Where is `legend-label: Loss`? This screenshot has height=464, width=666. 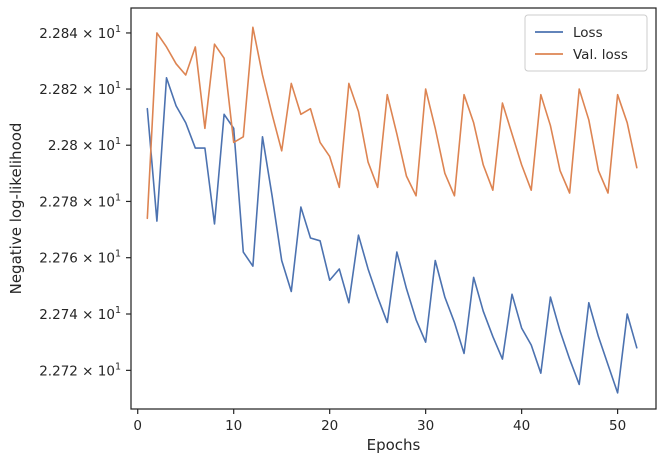 legend-label: Loss is located at coordinates (588, 33).